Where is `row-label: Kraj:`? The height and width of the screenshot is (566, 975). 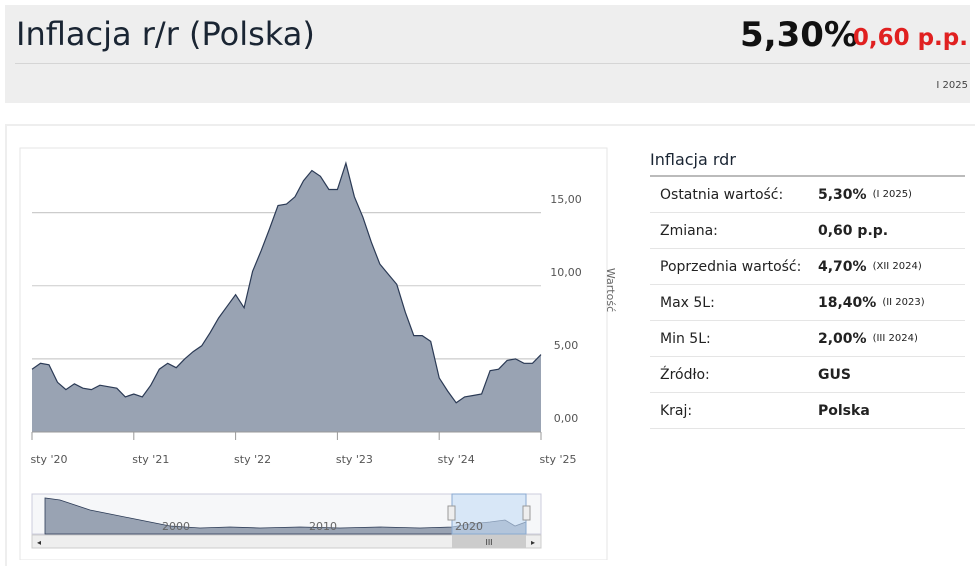
row-label: Kraj: is located at coordinates (676, 410).